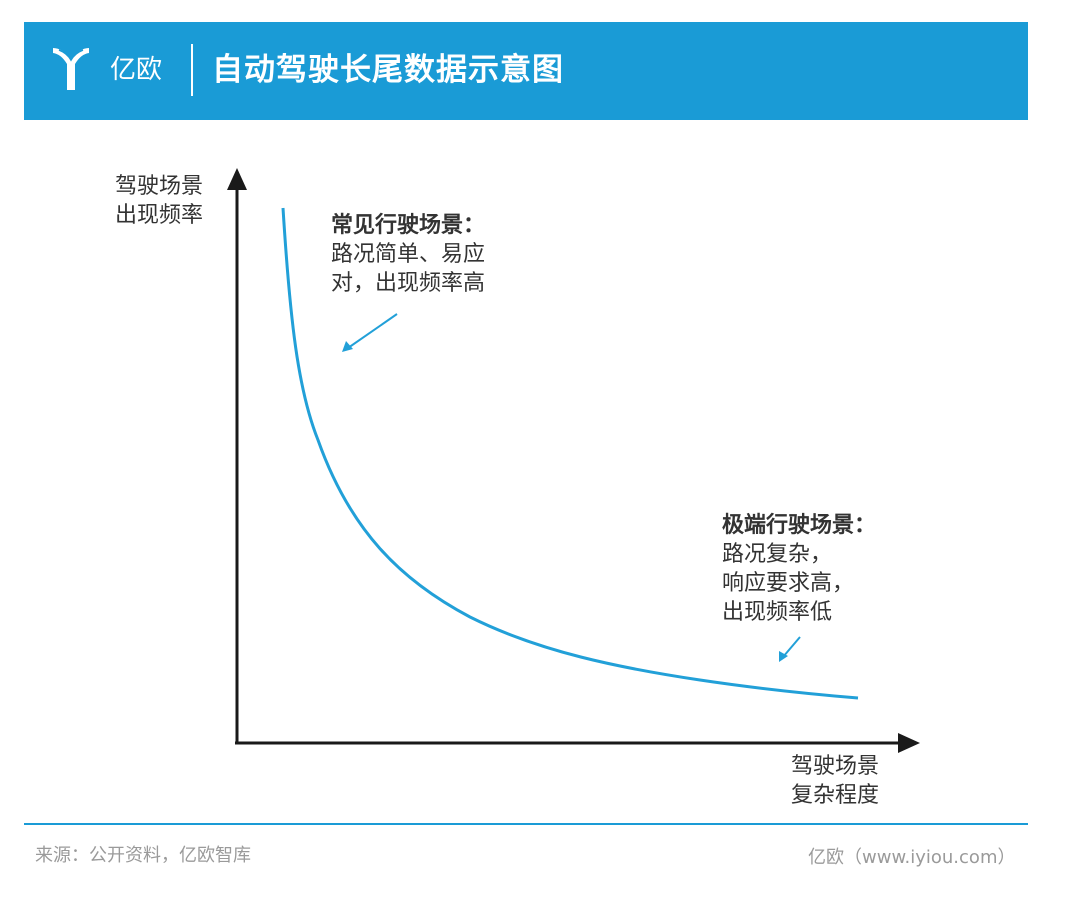 This screenshot has height=901, width=1080. I want to click on header-banner: 亿欧 自动驾驶长尾数据示意图, so click(526, 71).